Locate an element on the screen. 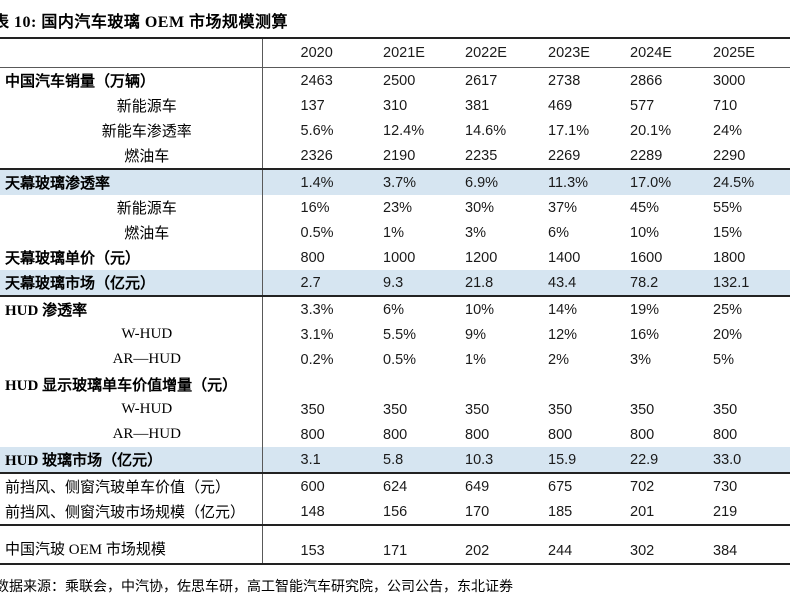 Image resolution: width=808 pixels, height=607 pixels. cell-value: 156 is located at coordinates (395, 511).